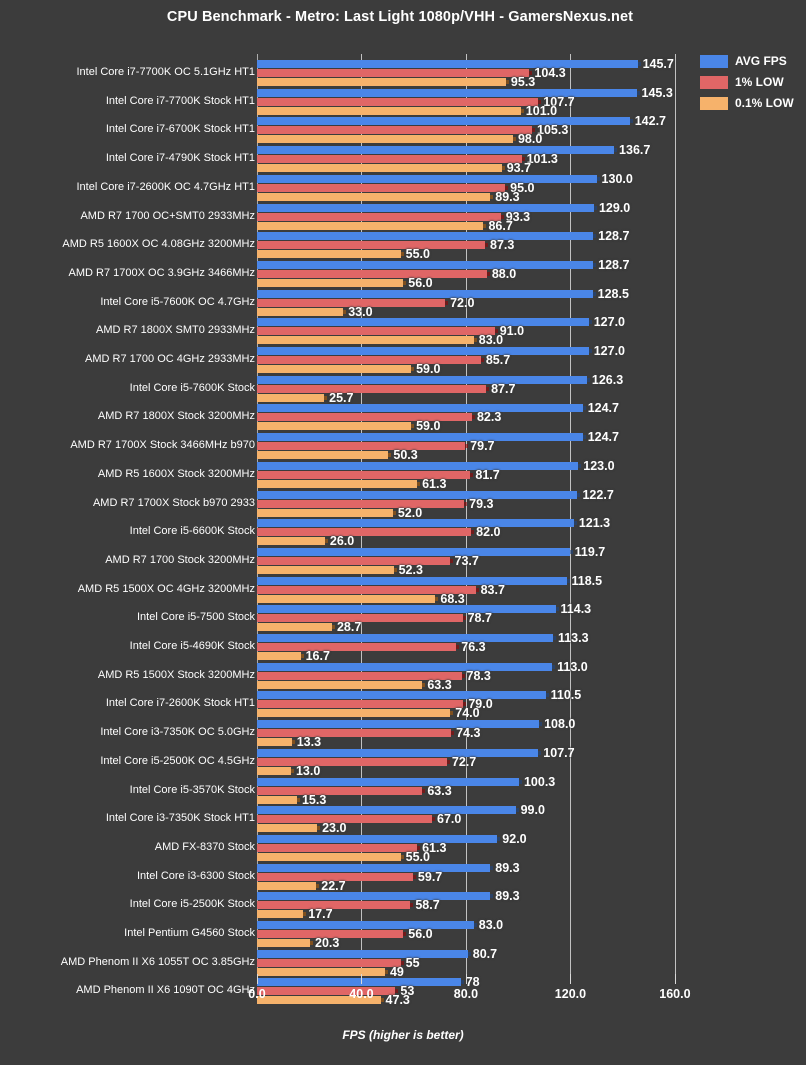  Describe the element at coordinates (430, 876) in the screenshot. I see `value-label-low1: 59.7` at that location.